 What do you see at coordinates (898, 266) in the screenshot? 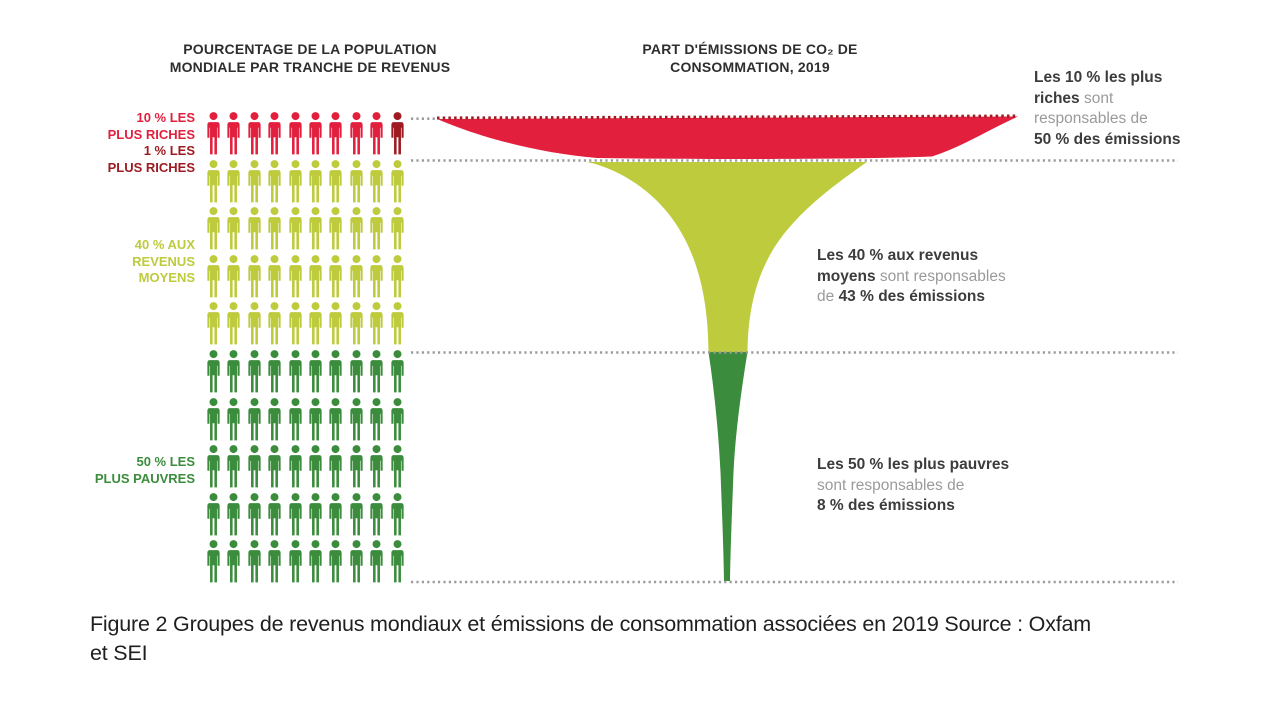
I see `annotation-segment: Les 40 % aux revenus moyens` at bounding box center [898, 266].